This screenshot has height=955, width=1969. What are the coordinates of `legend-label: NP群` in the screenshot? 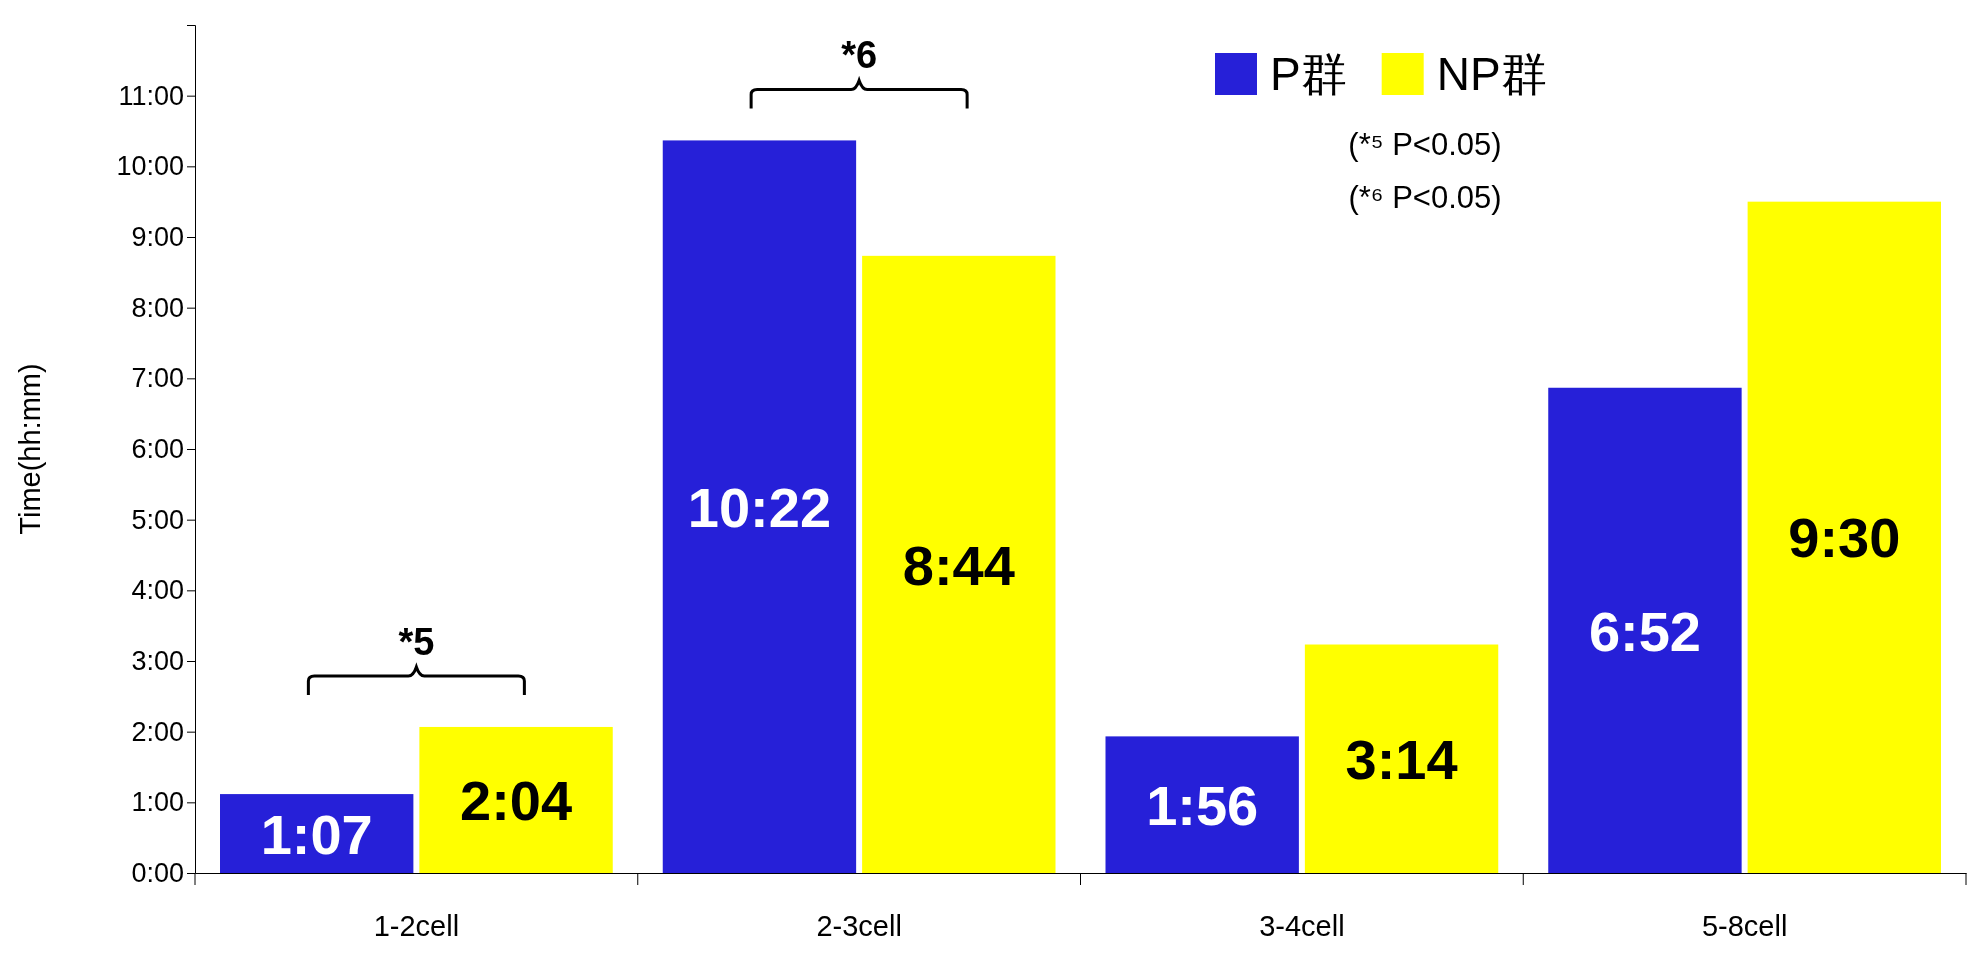 It's located at (1491, 74).